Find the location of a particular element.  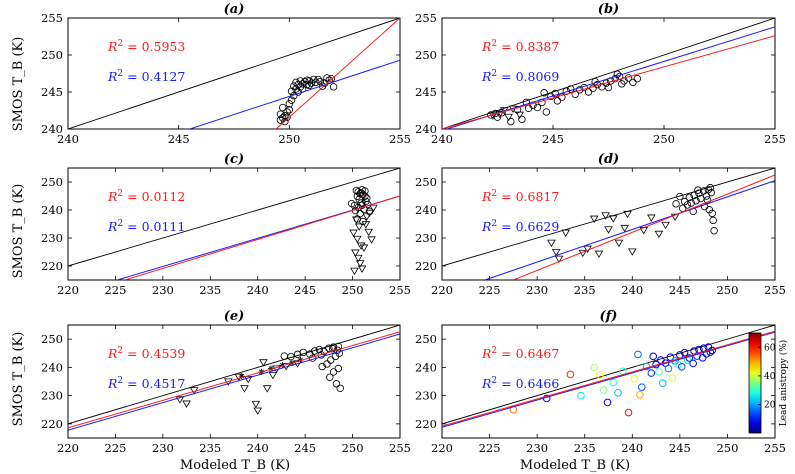

y-tick-label: 245 is located at coordinates (426, 92).